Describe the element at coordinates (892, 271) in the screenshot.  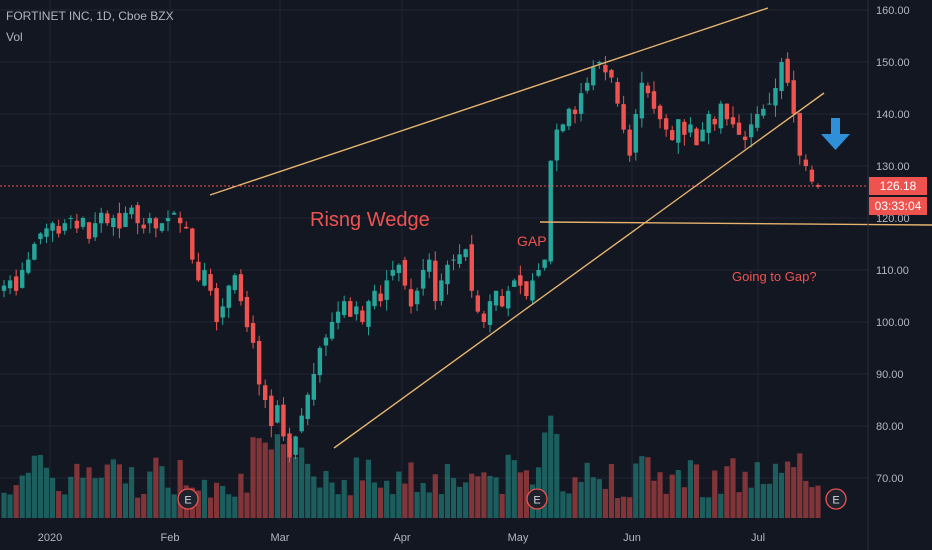
I see `y-tick-label: 110.00` at that location.